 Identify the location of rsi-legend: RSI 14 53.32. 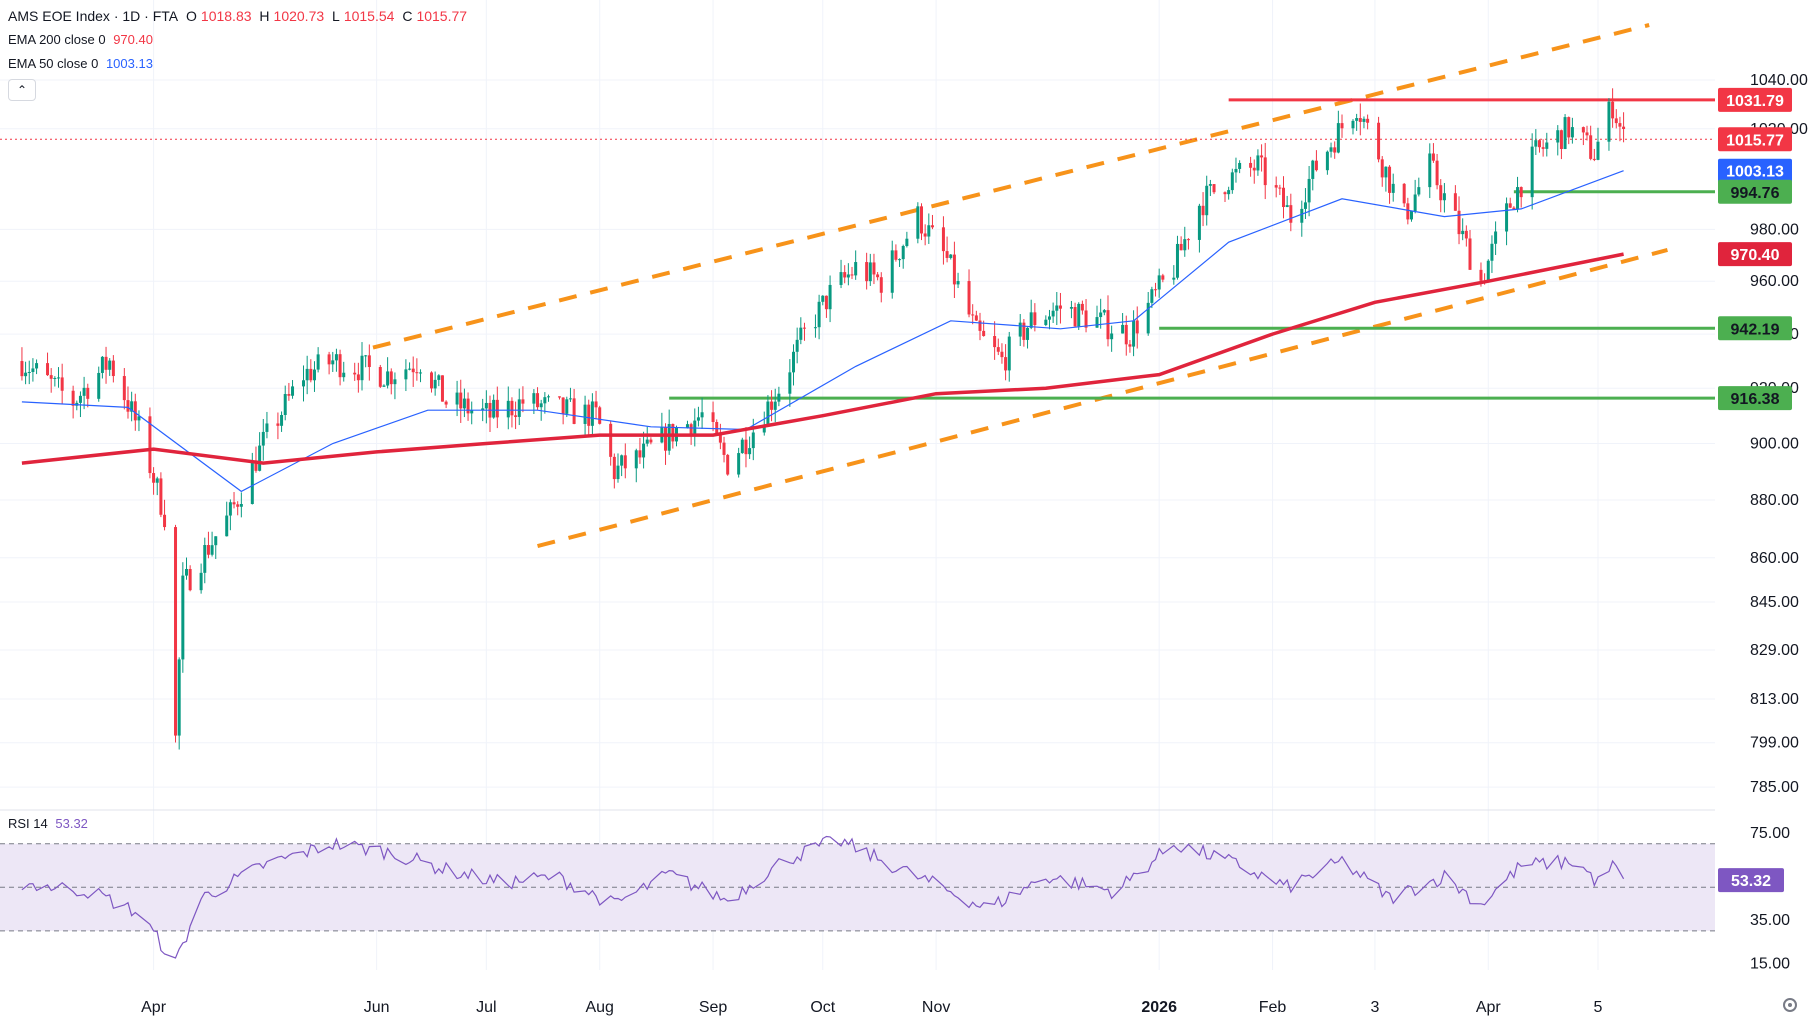
(50, 823).